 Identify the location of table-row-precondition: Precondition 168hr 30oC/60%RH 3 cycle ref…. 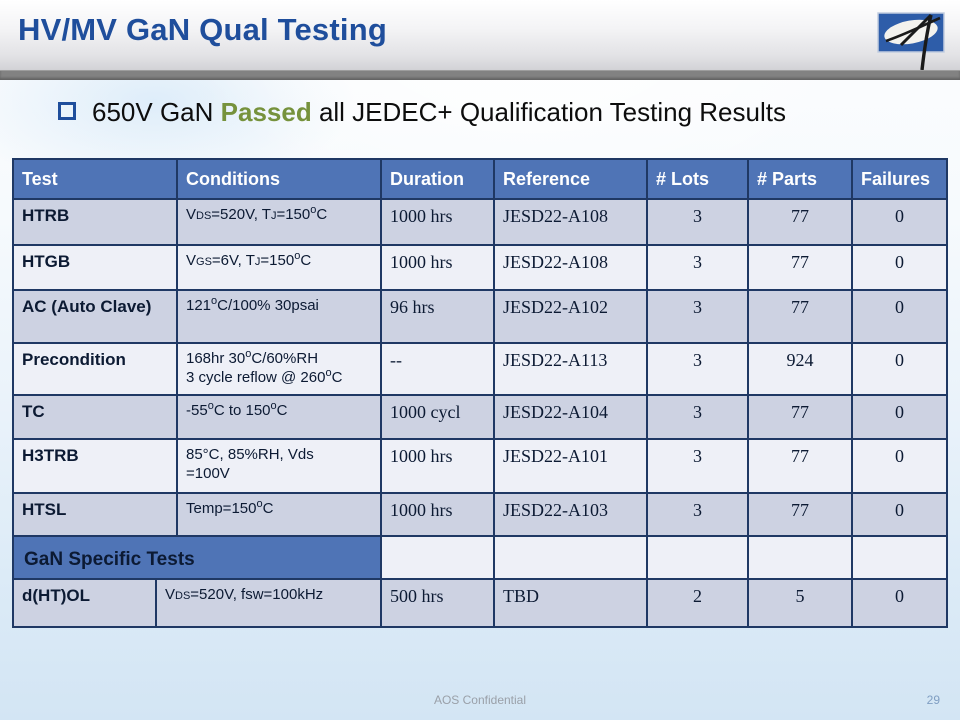
(480, 369).